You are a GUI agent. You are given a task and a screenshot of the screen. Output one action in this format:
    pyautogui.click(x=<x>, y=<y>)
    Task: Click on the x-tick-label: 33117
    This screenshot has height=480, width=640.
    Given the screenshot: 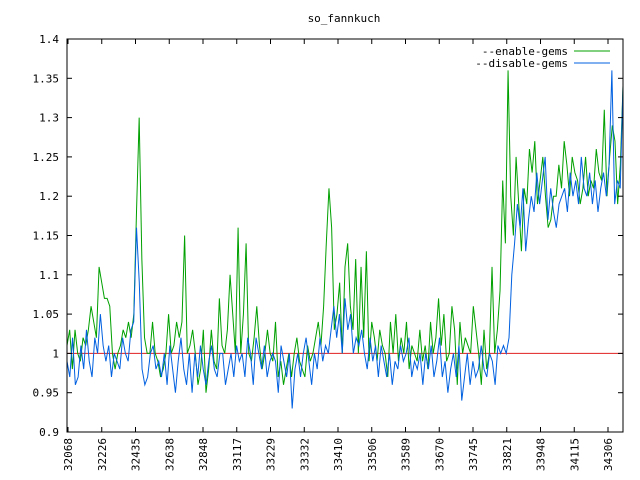 What is the action you would take?
    pyautogui.click(x=237, y=454)
    